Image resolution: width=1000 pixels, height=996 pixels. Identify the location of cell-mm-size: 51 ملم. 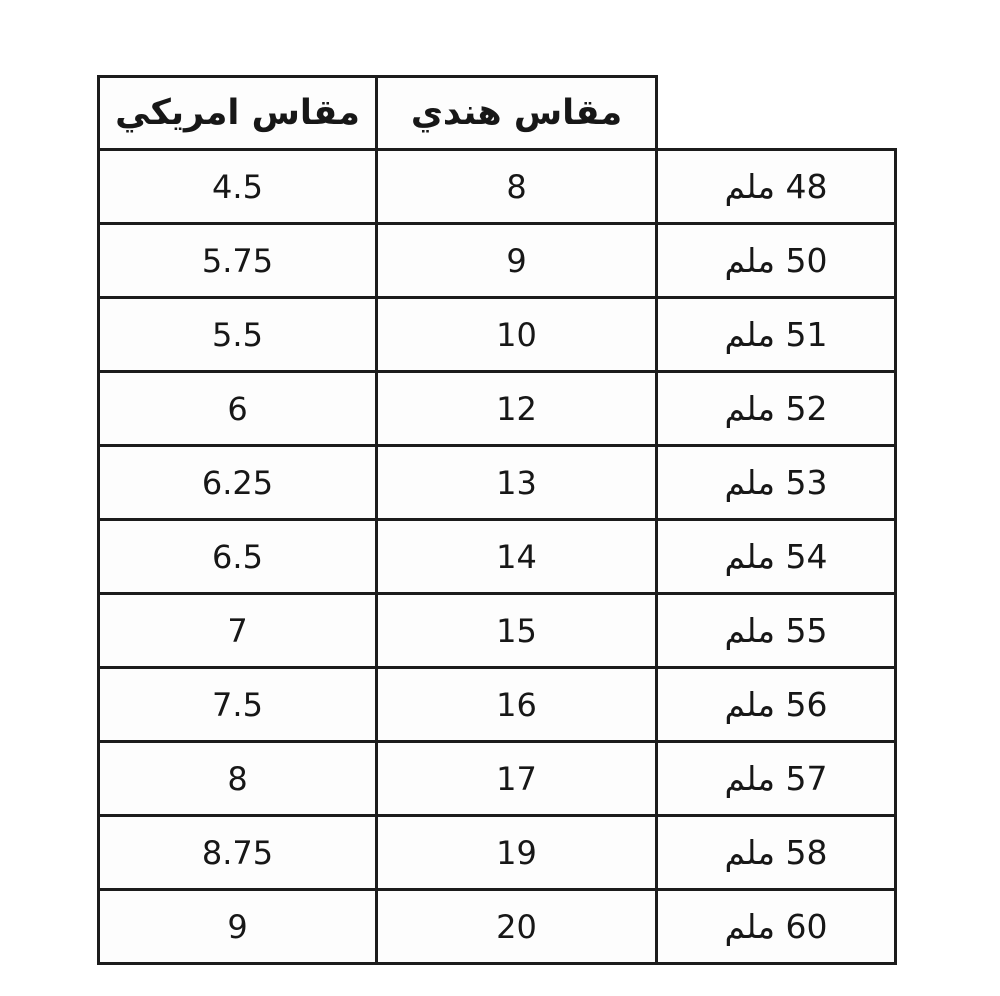
(776, 334).